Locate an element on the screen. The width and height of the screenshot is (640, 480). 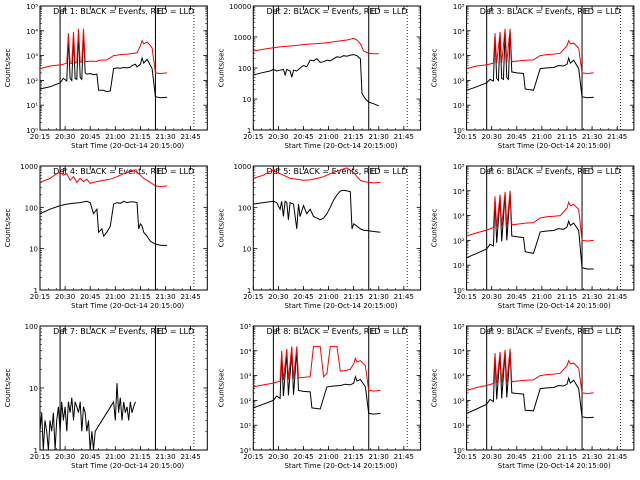
plot-frame is located at coordinates (337, 388).